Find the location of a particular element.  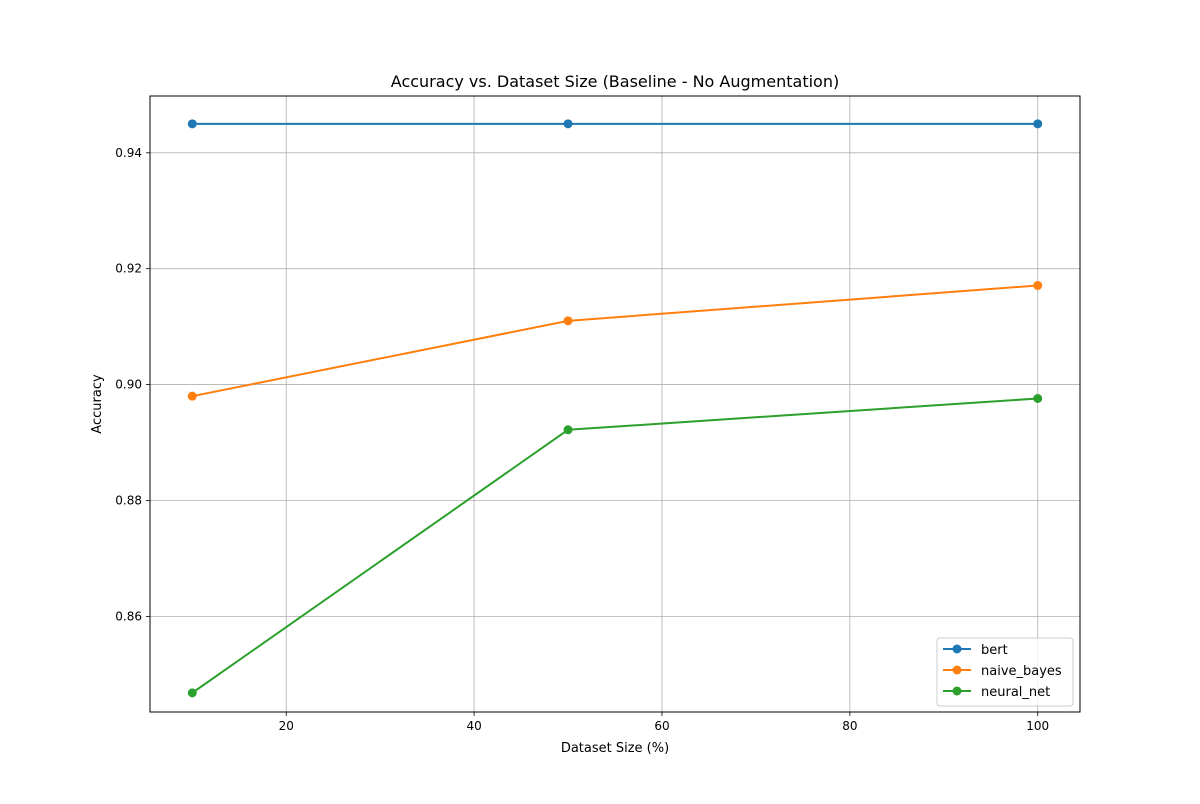

y-tick-label: 0.86 is located at coordinates (128, 616).